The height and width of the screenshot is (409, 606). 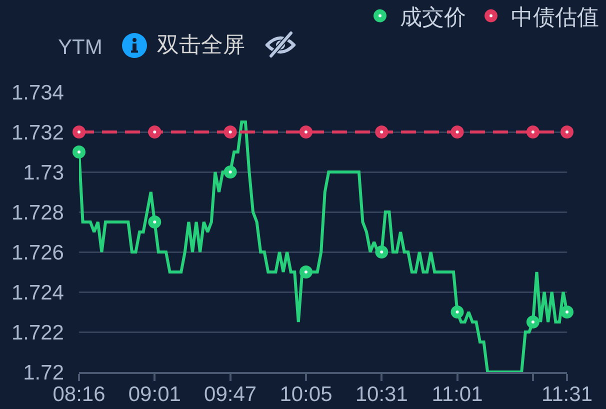 What do you see at coordinates (37, 92) in the screenshot?
I see `y-tick-label: 1.734` at bounding box center [37, 92].